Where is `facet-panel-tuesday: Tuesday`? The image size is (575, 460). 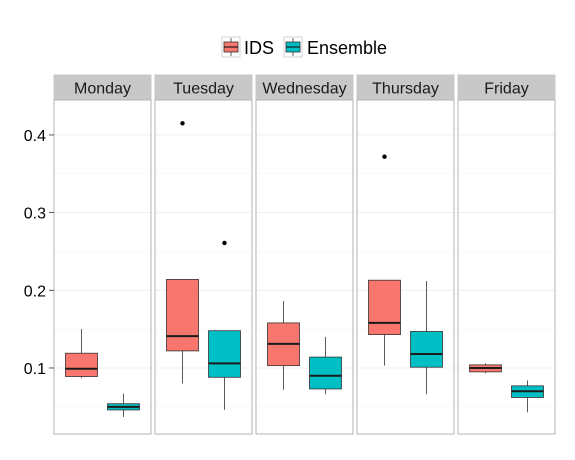 facet-panel-tuesday: Tuesday is located at coordinates (203, 254).